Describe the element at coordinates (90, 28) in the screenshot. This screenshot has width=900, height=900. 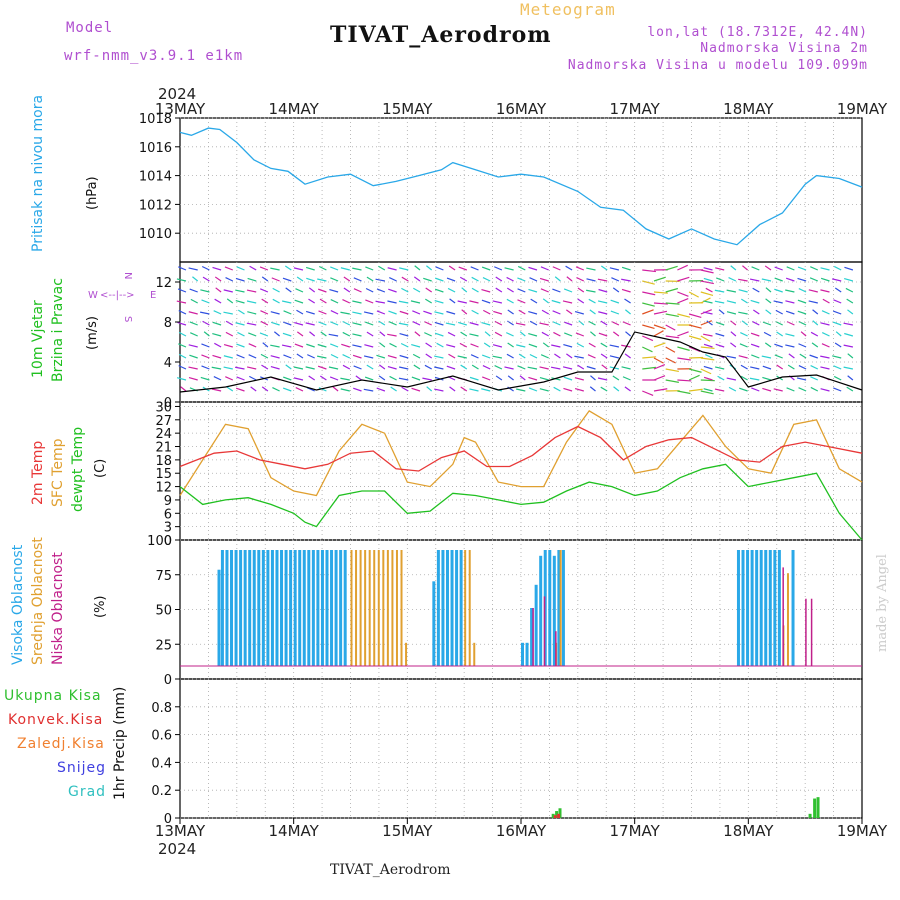
I see `model-label: Model` at that location.